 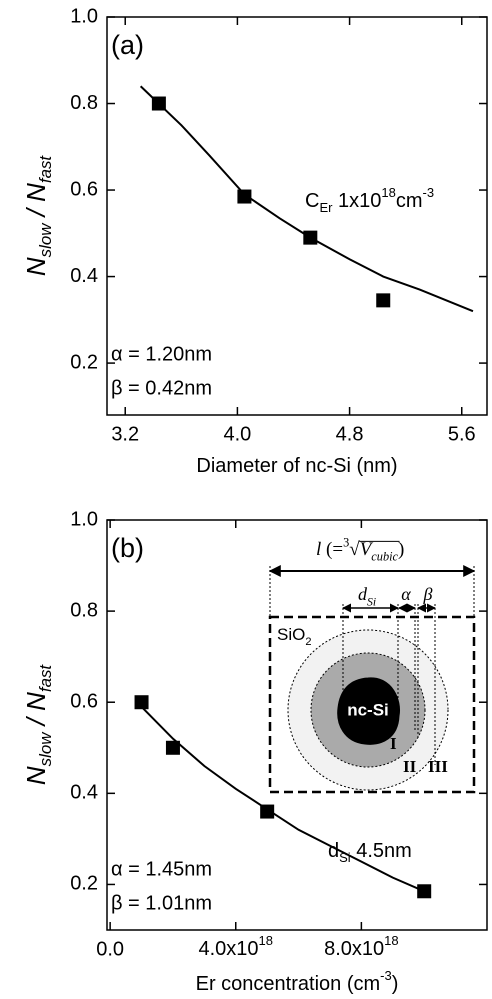 I want to click on inset-diagram, so click(x=372, y=679).